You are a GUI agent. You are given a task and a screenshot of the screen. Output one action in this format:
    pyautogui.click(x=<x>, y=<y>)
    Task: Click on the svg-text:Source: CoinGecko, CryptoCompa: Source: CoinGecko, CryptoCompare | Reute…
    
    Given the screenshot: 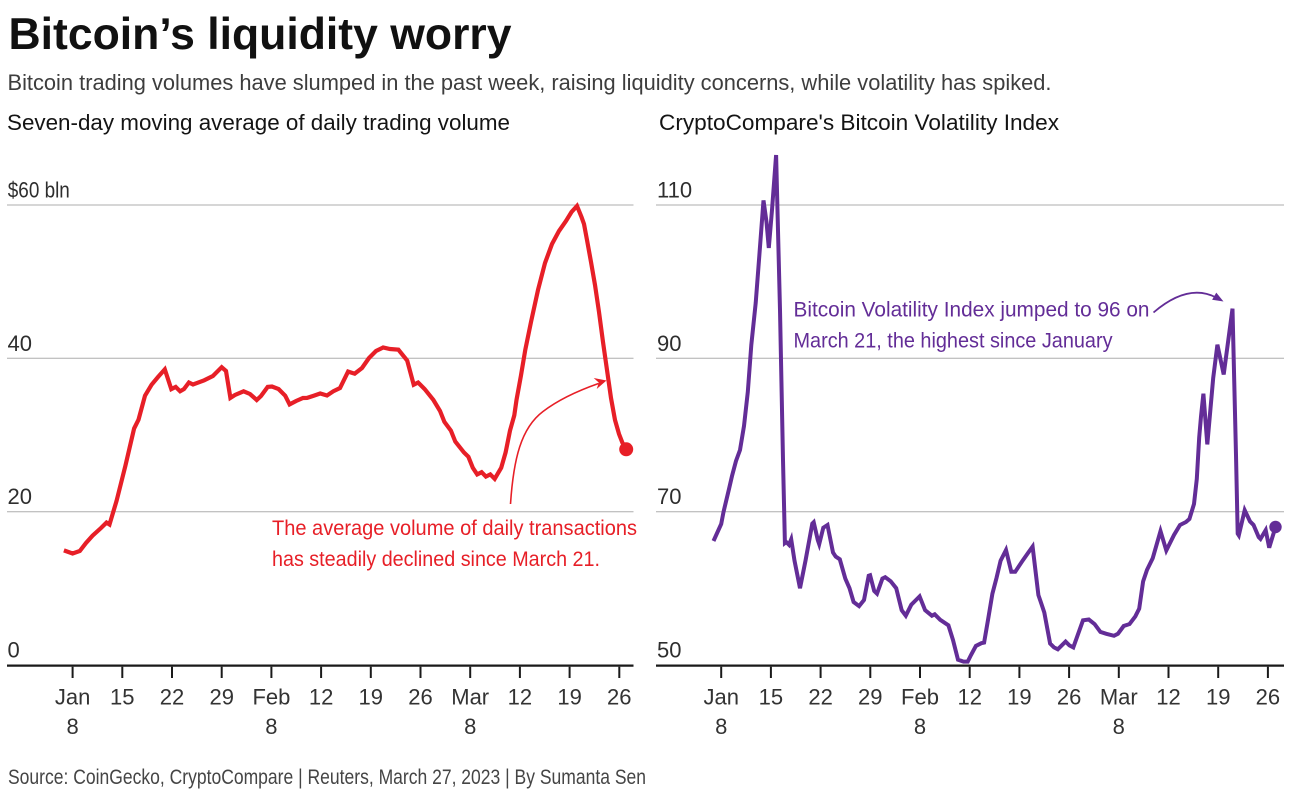 What is the action you would take?
    pyautogui.click(x=327, y=777)
    